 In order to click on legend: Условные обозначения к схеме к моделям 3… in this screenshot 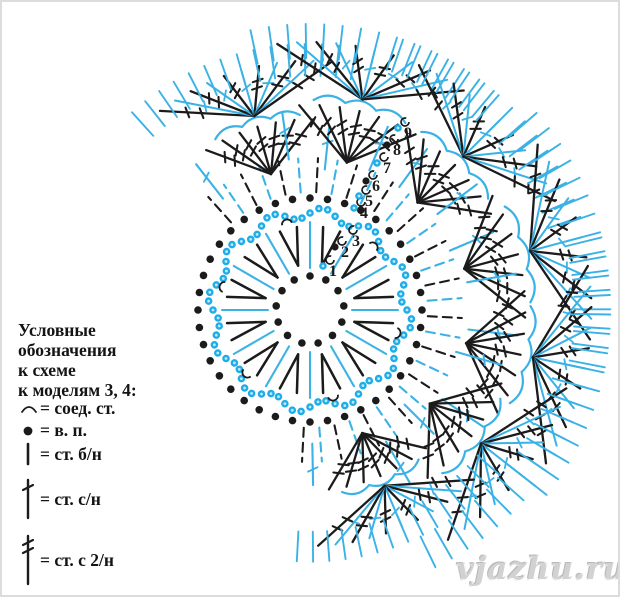, I will do `click(108, 453)`.